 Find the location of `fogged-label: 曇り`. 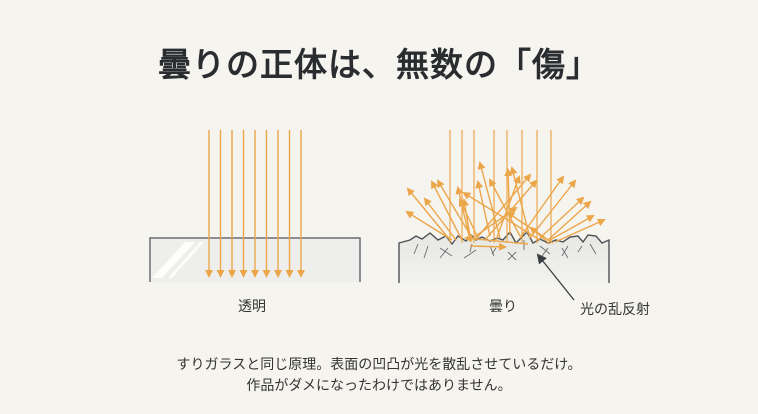

fogged-label: 曇り is located at coordinates (503, 307).